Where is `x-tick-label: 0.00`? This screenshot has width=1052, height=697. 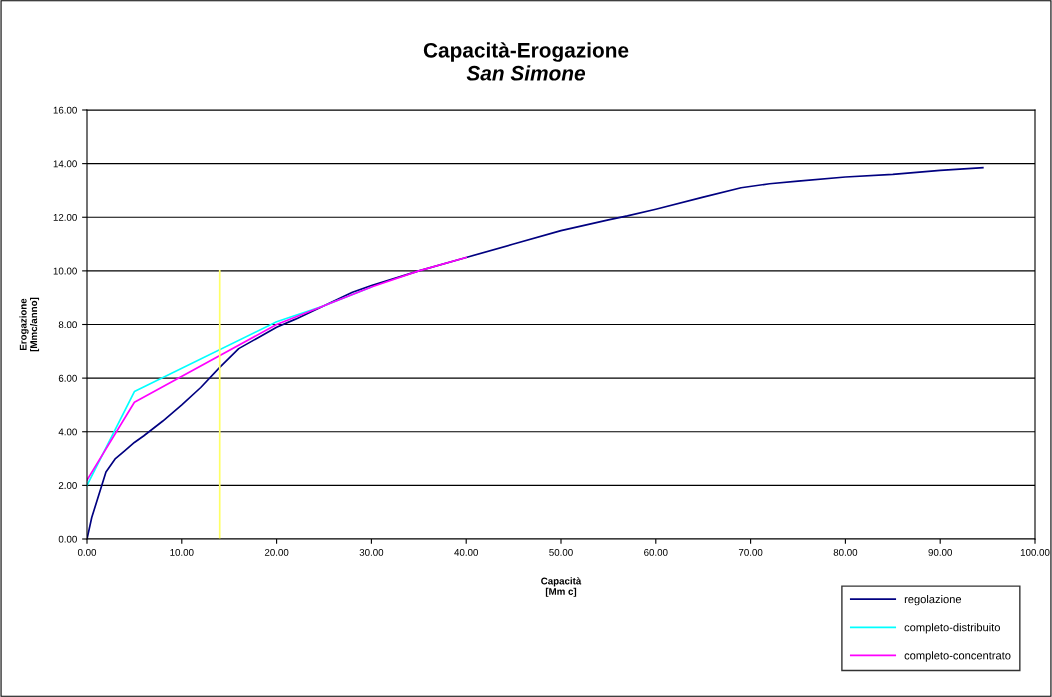
x-tick-label: 0.00 is located at coordinates (87, 552).